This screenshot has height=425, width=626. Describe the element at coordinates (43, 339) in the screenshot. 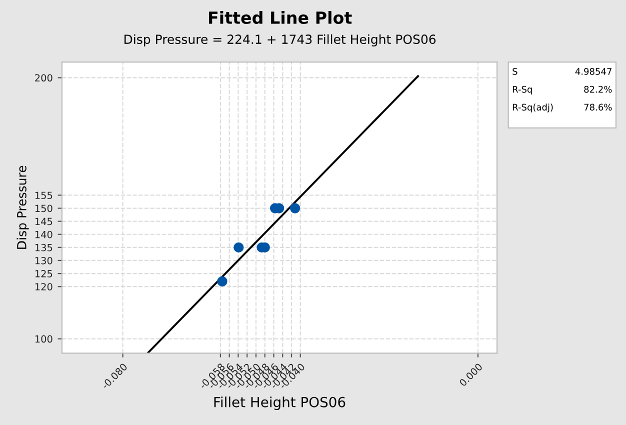

I see `y-tick-label: 100` at that location.